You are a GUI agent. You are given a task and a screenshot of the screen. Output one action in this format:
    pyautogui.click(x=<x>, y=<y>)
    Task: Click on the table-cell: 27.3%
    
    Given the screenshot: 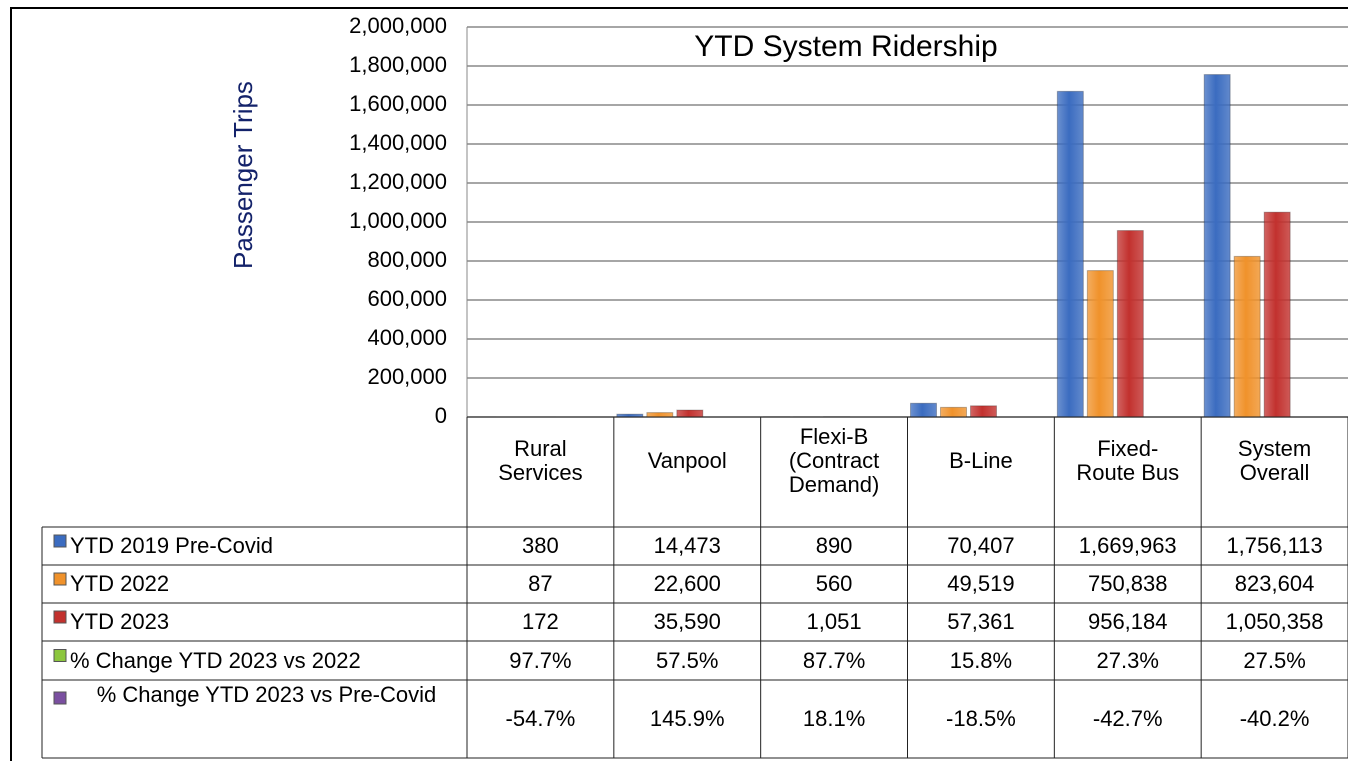 What is the action you would take?
    pyautogui.click(x=1127, y=660)
    